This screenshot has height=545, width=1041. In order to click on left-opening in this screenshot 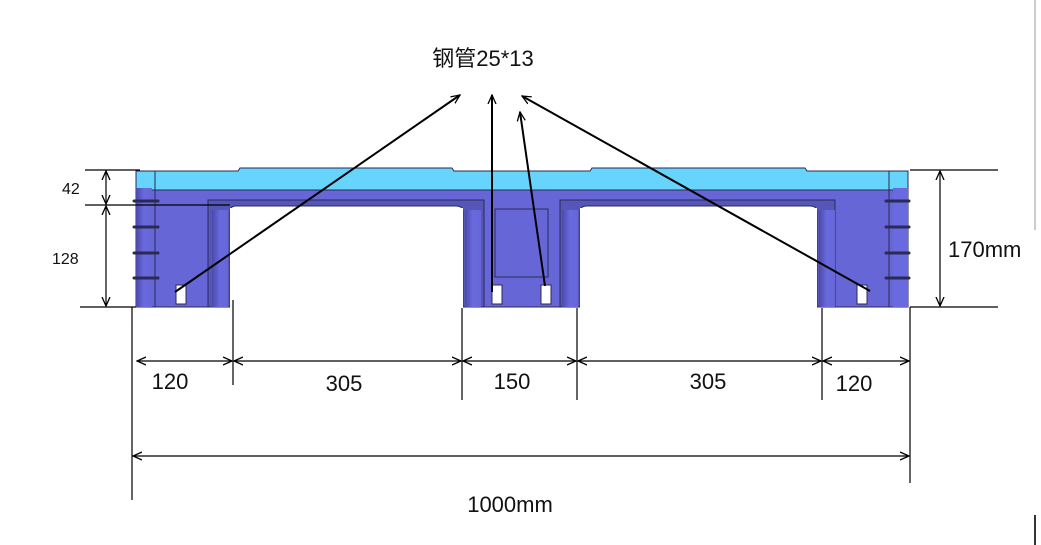, I will do `click(346, 258)`.